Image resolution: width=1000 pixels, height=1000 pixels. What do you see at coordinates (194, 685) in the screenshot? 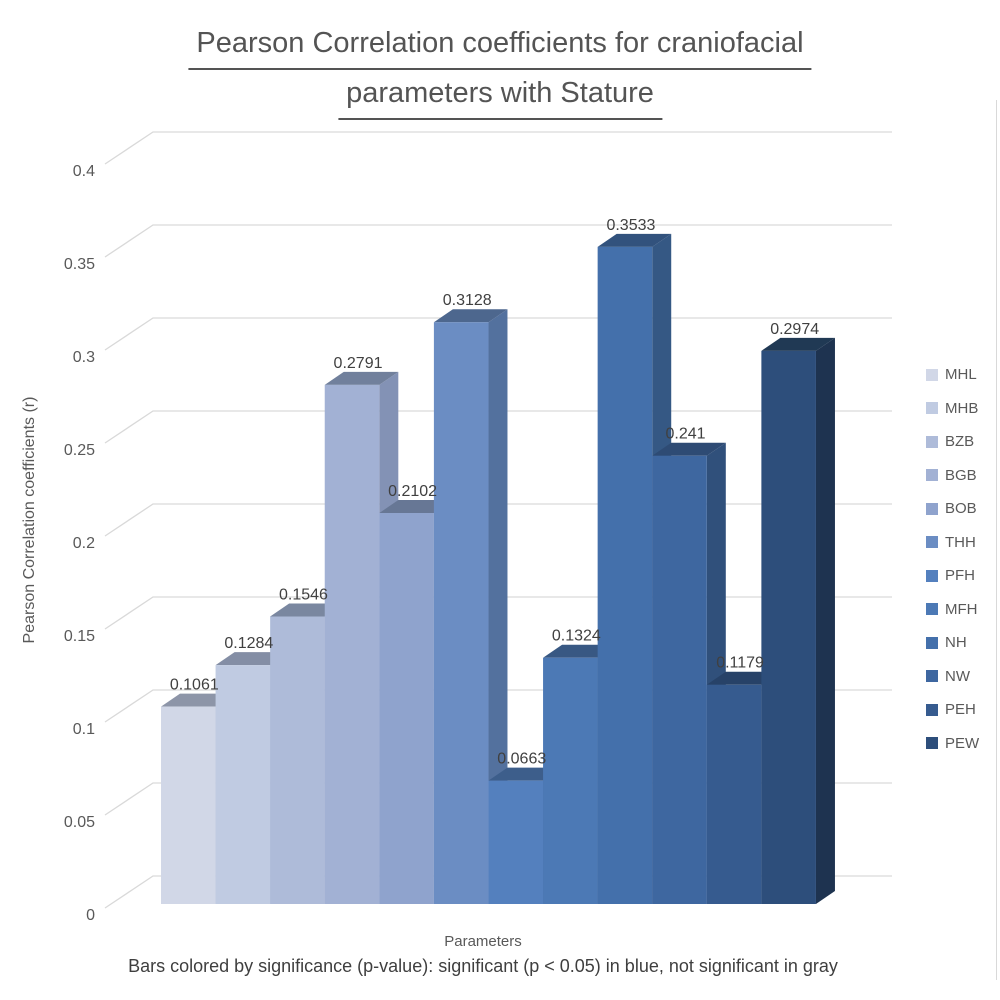
I see `bar-value-label-MHL: 0.1061` at bounding box center [194, 685].